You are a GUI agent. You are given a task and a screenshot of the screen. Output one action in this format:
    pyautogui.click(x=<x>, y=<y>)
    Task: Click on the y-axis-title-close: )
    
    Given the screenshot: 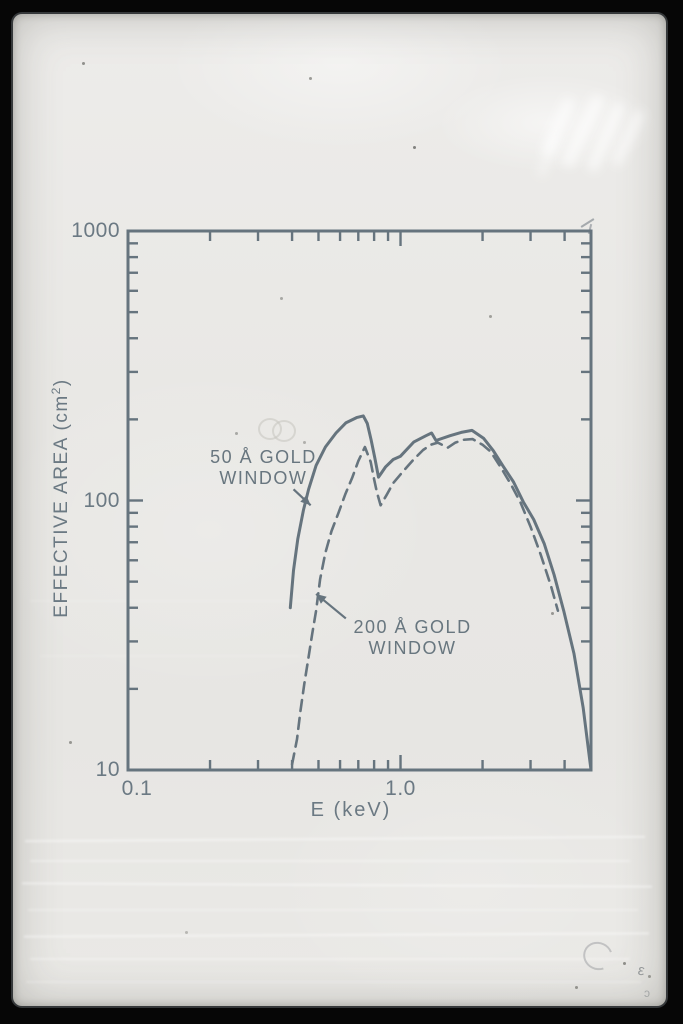 What is the action you would take?
    pyautogui.click(x=61, y=382)
    